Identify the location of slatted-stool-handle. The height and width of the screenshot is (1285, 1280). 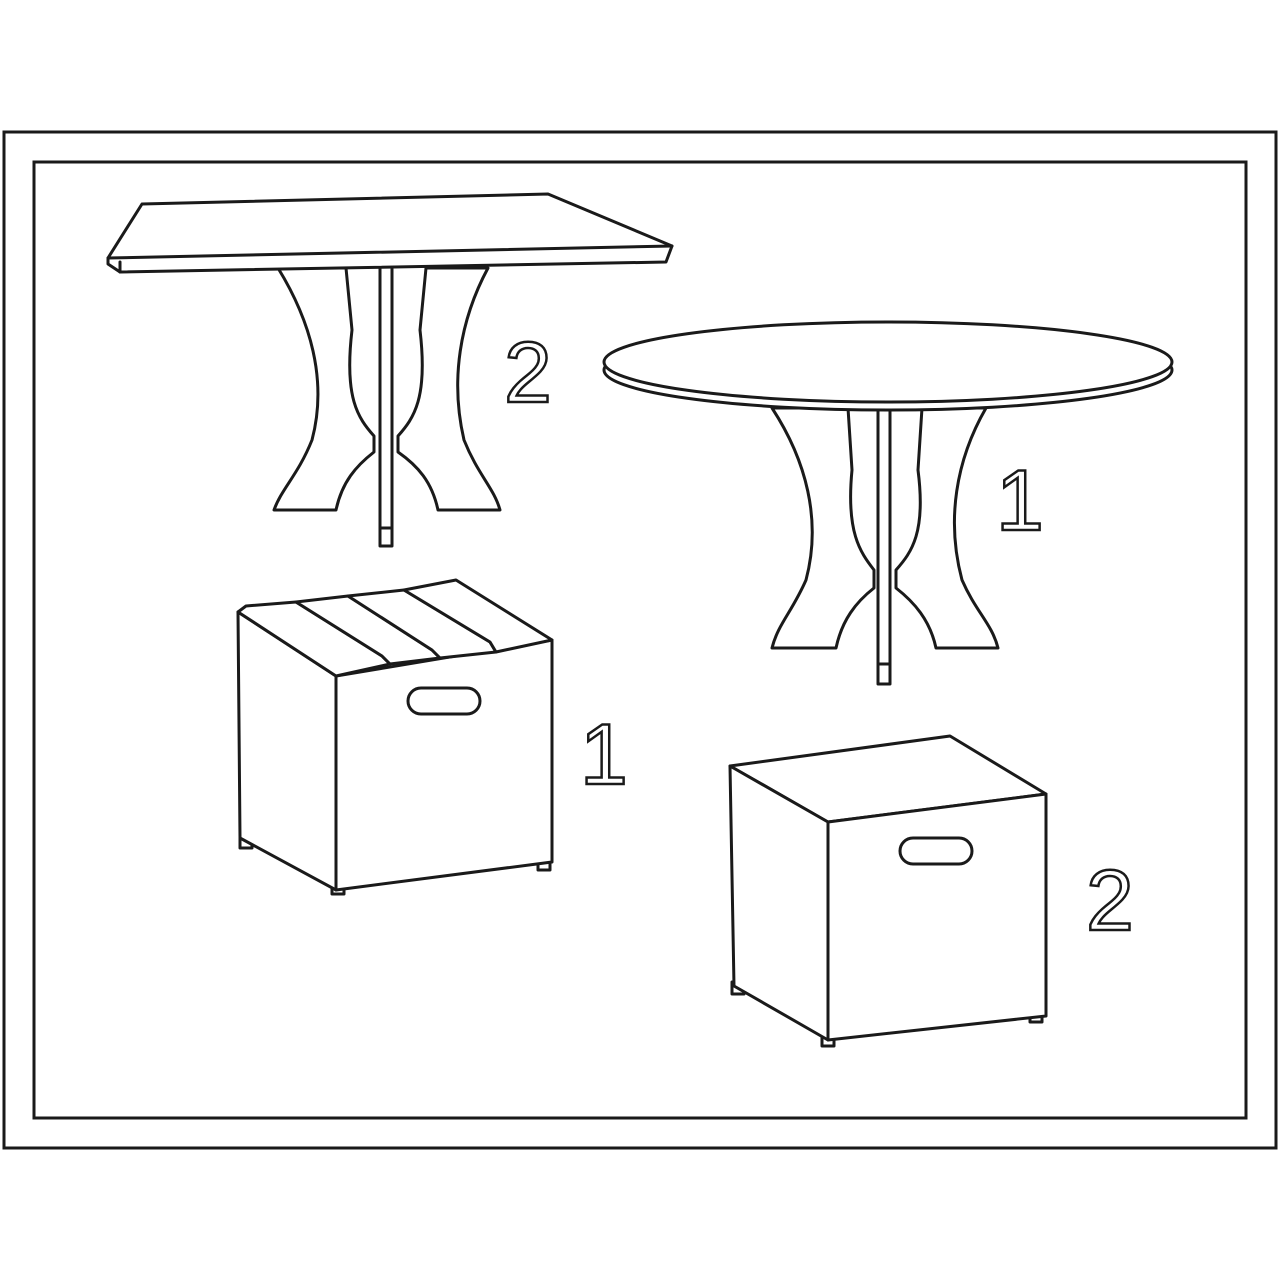
(444, 701).